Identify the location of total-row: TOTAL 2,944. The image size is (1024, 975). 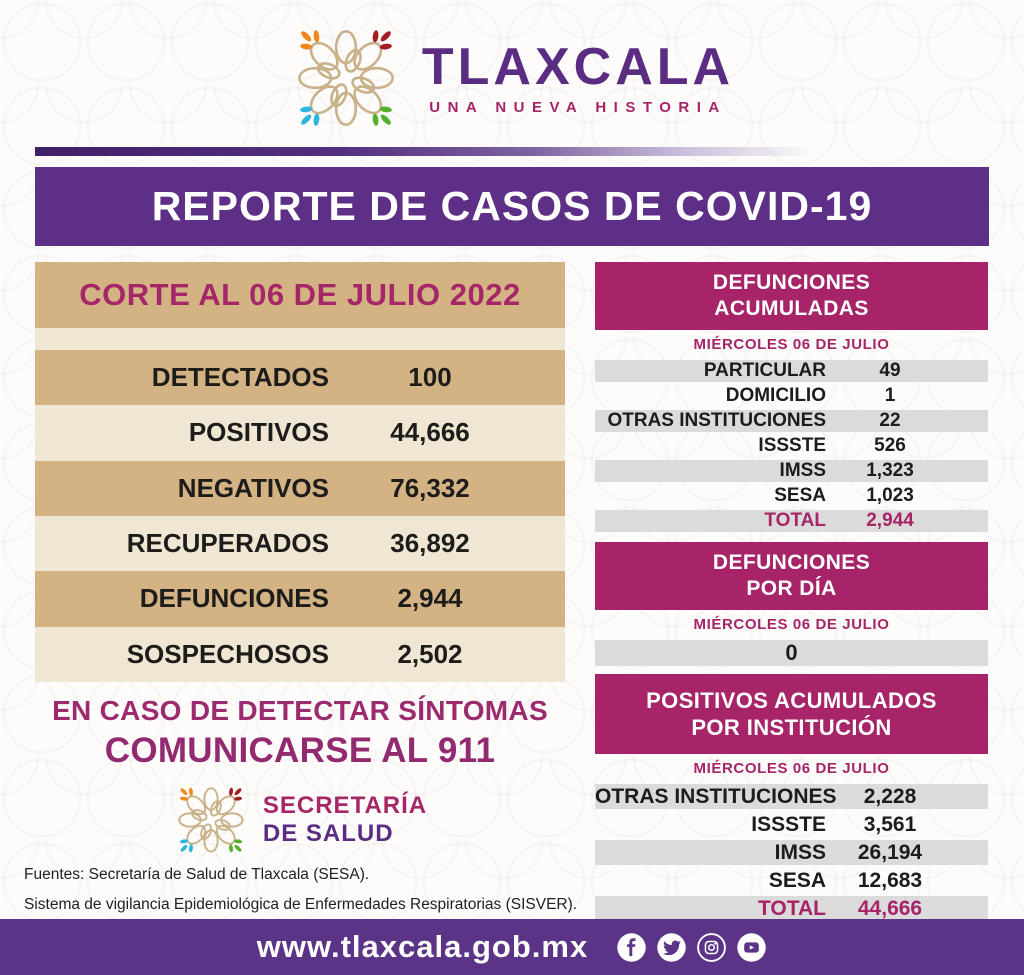
(791, 521).